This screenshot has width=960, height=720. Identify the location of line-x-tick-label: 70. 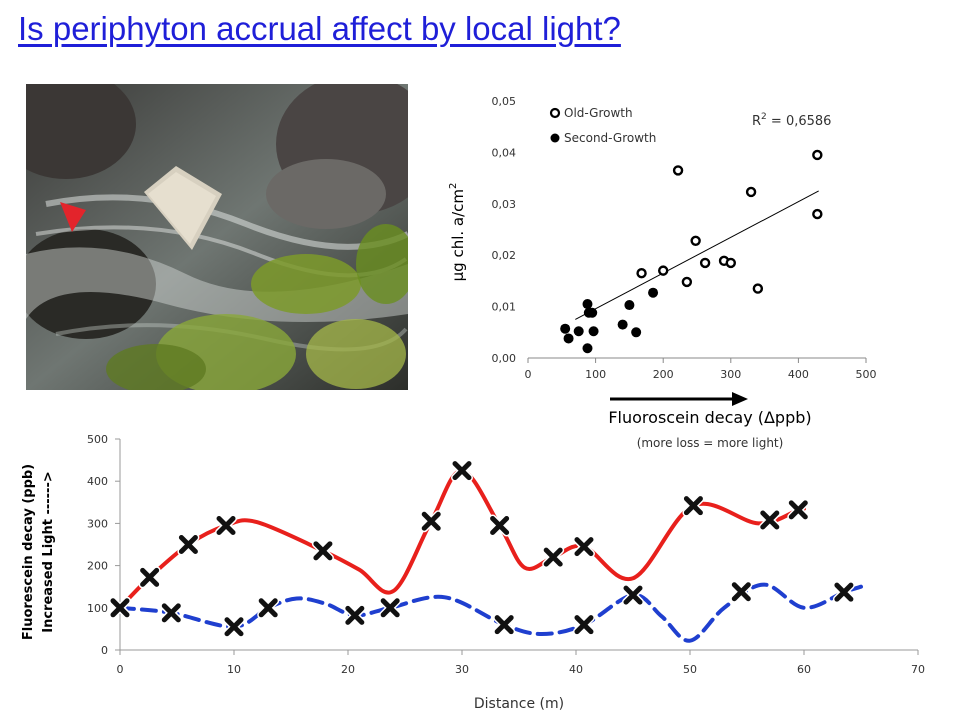
(918, 669).